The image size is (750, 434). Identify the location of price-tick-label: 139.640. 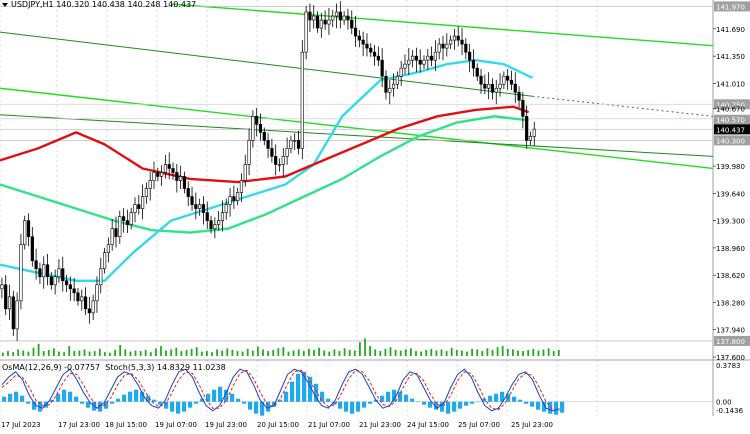
(730, 194).